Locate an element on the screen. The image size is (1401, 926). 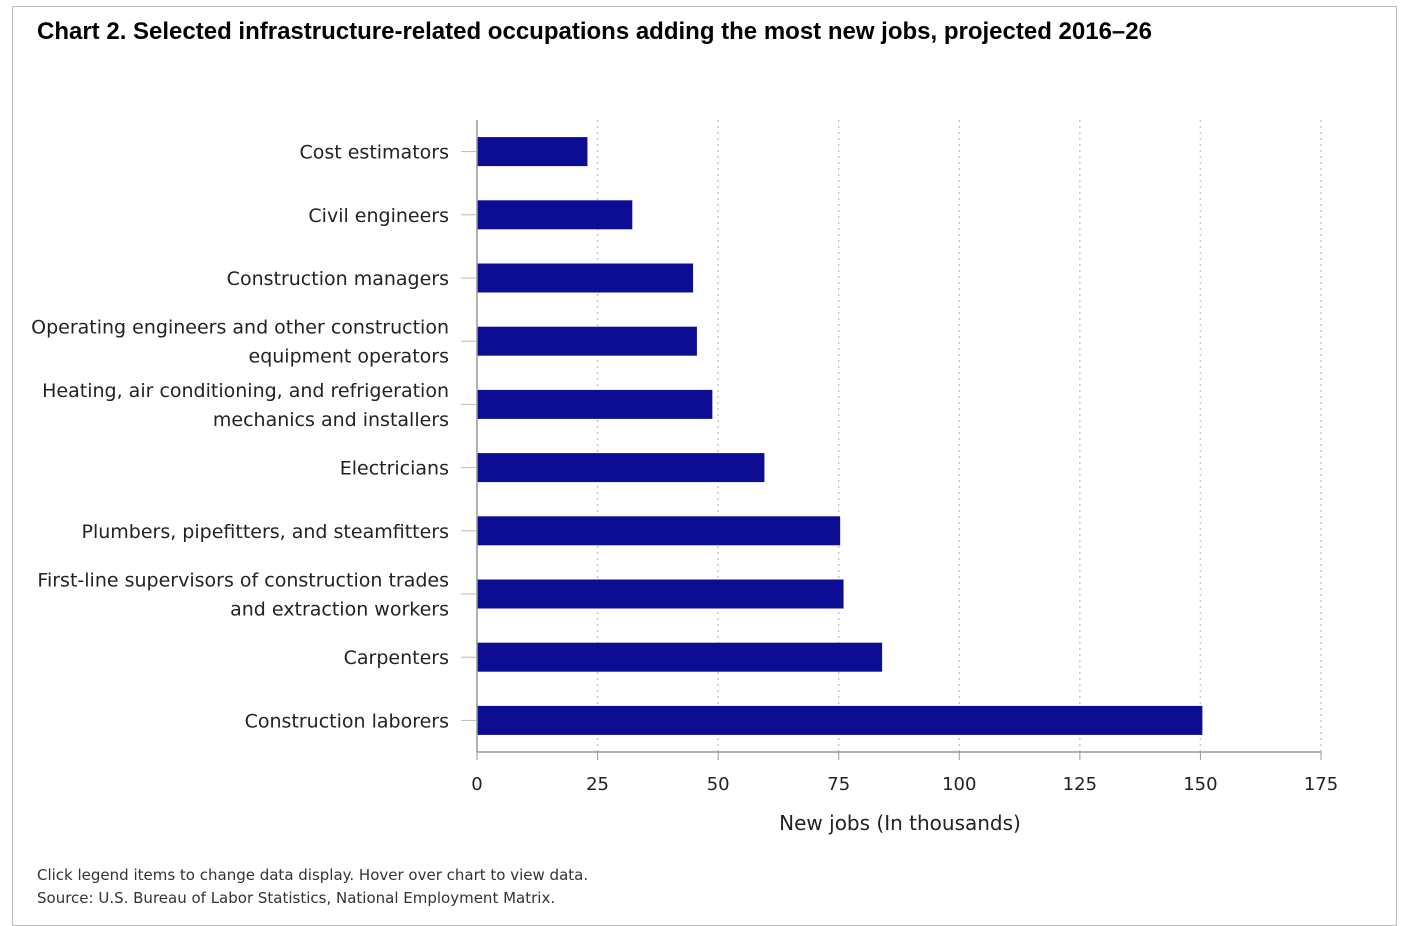
category-label: mechanics and installers is located at coordinates (331, 420).